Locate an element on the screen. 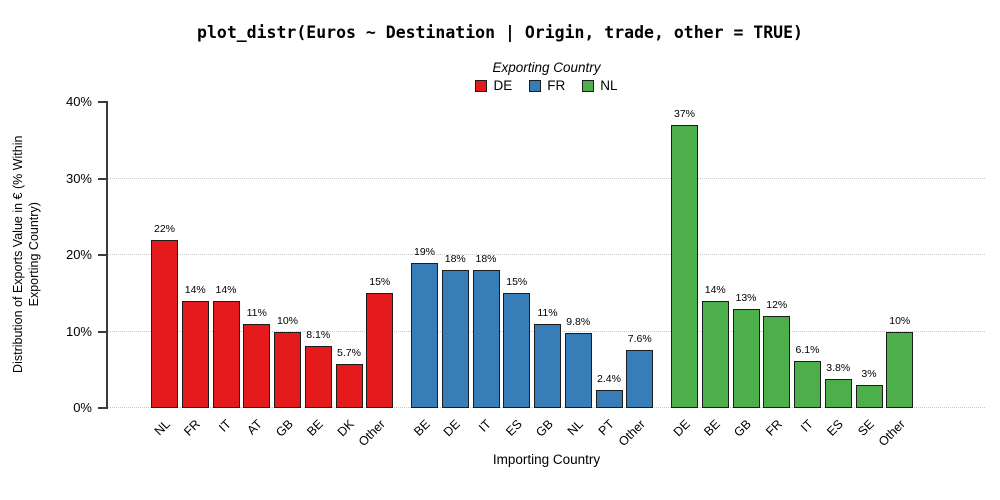  bar-value-label-FR-IT: 18% is located at coordinates (486, 259).